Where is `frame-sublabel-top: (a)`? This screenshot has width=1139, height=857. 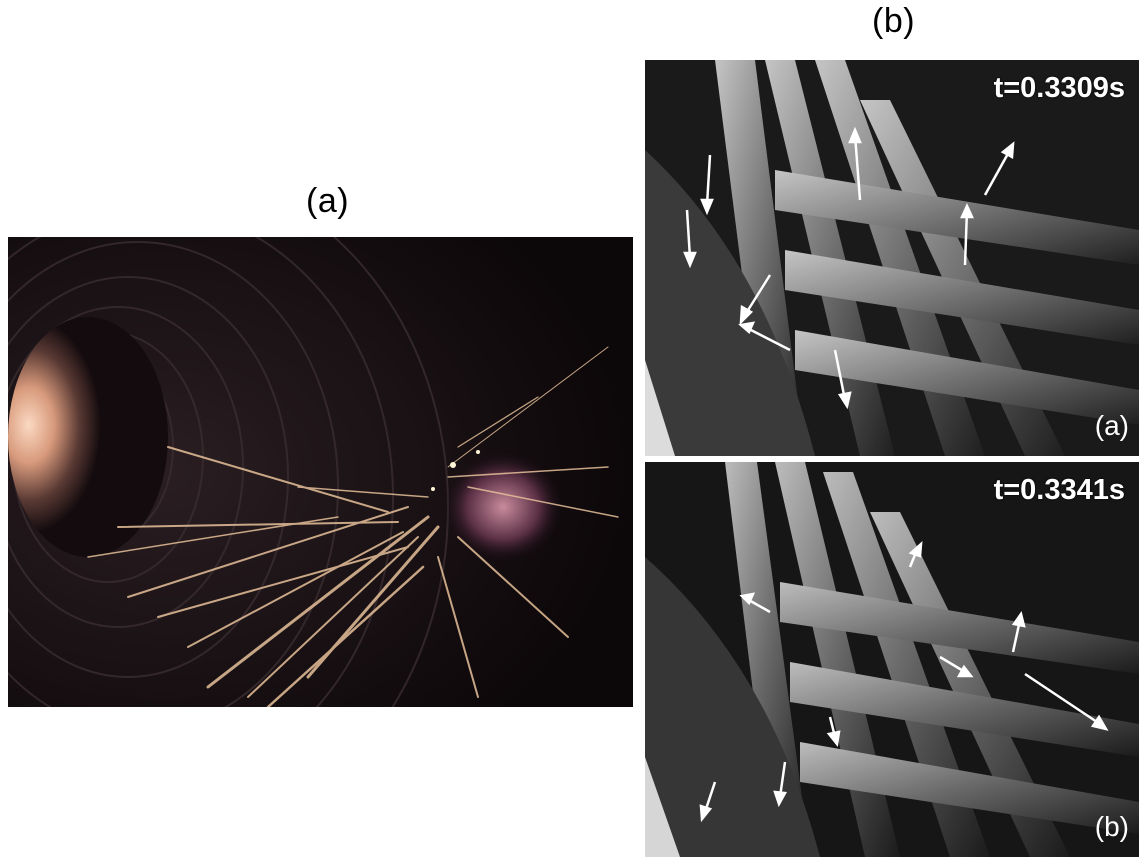
frame-sublabel-top: (a) is located at coordinates (1111, 425).